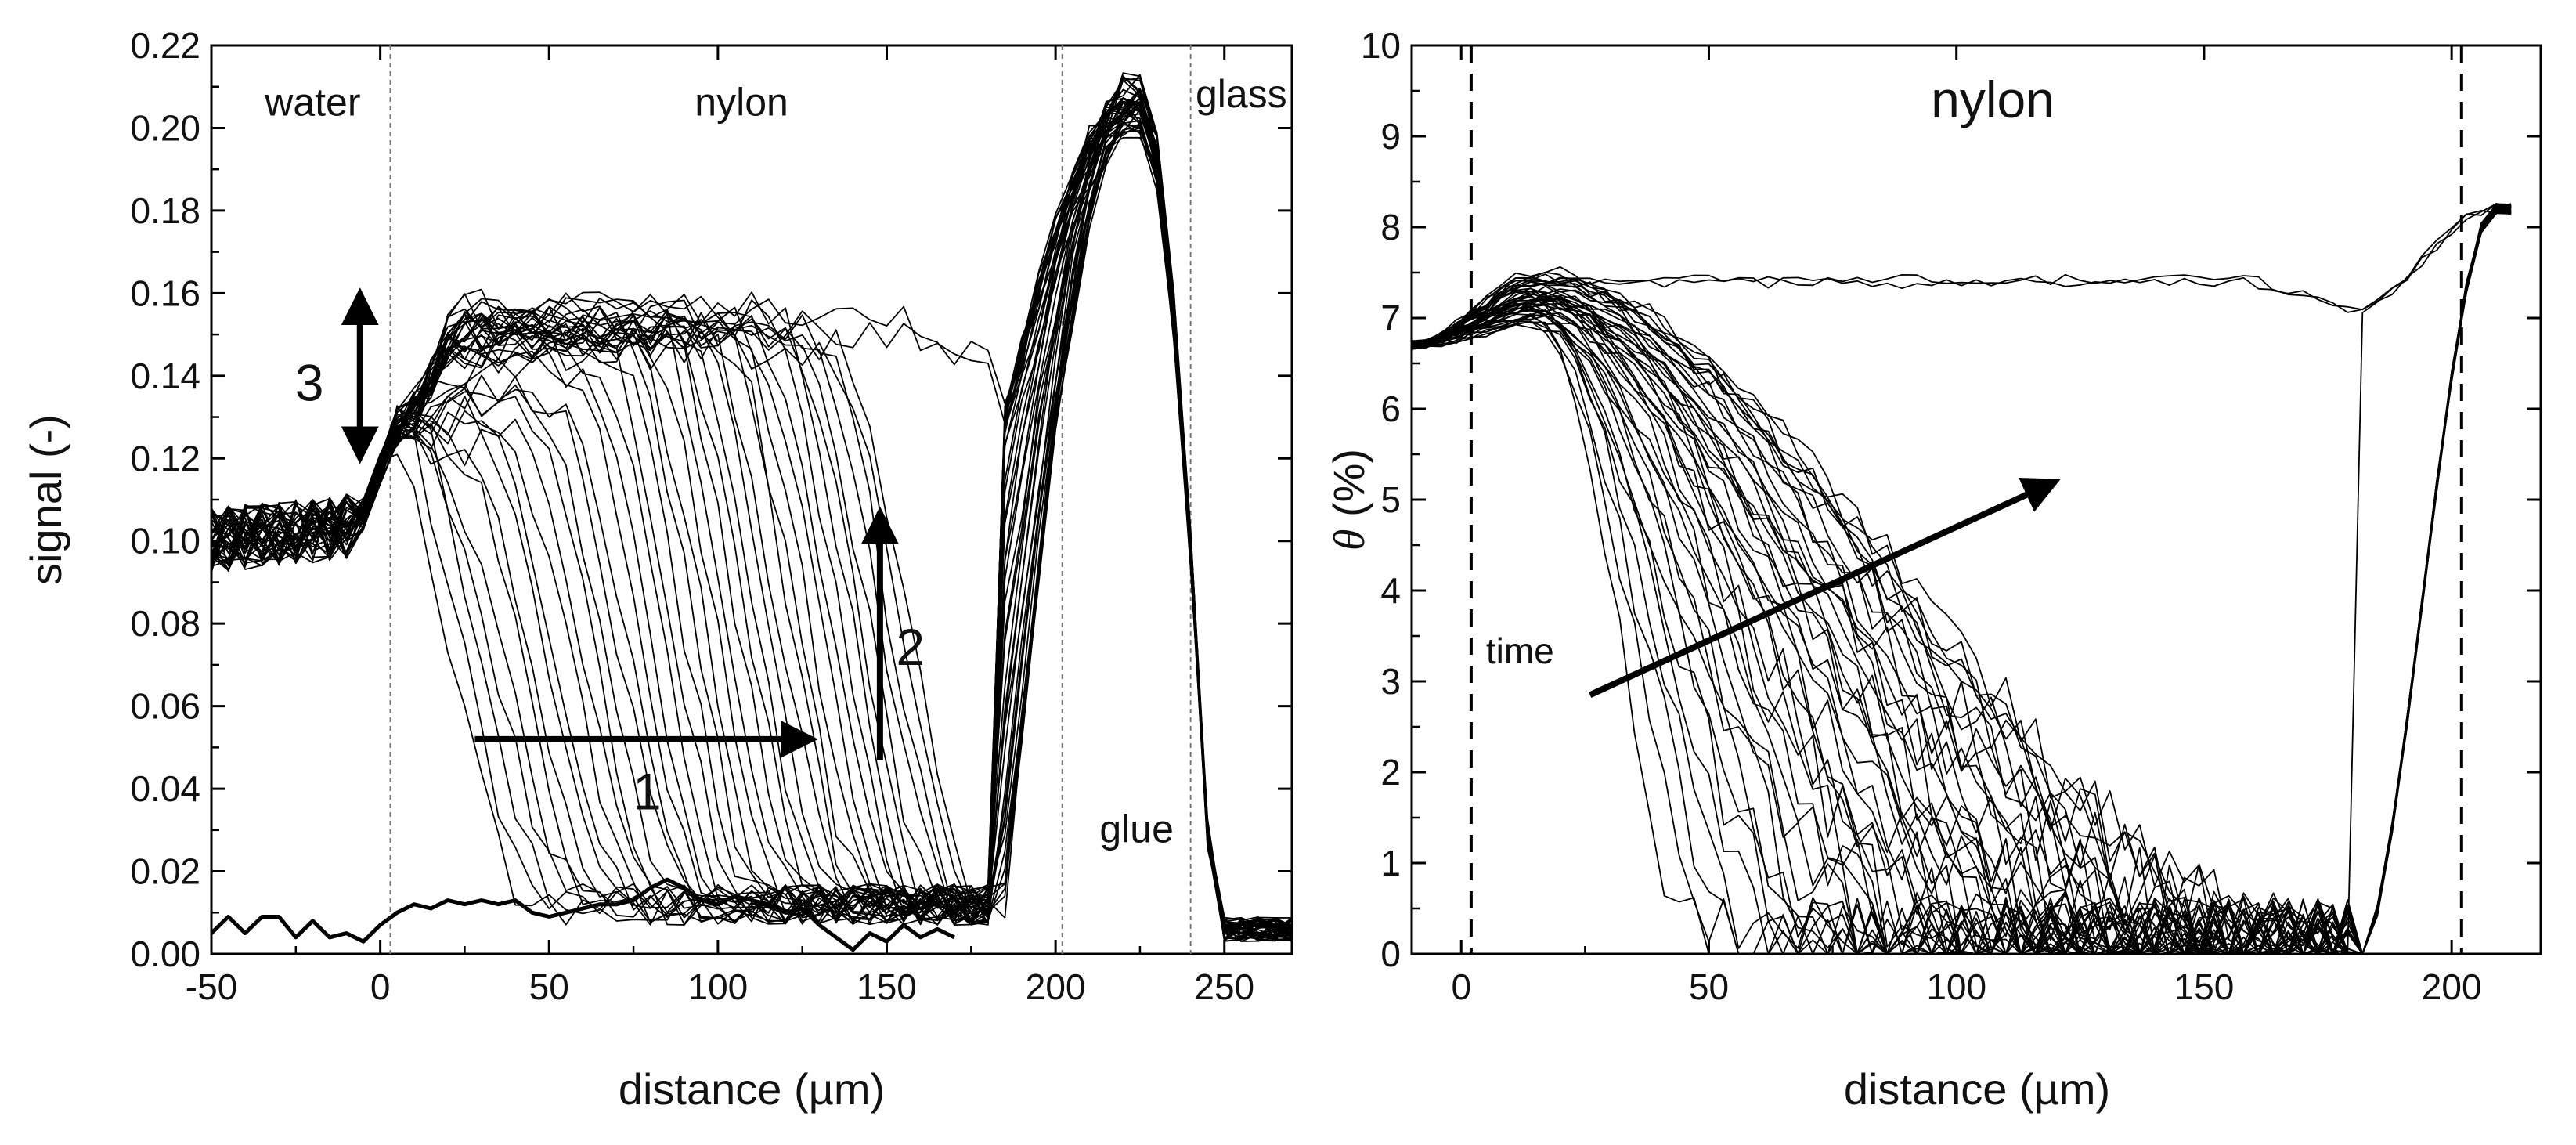 The height and width of the screenshot is (1145, 2576). What do you see at coordinates (165, 45) in the screenshot?
I see `signal-y-tick-label: 0.22` at bounding box center [165, 45].